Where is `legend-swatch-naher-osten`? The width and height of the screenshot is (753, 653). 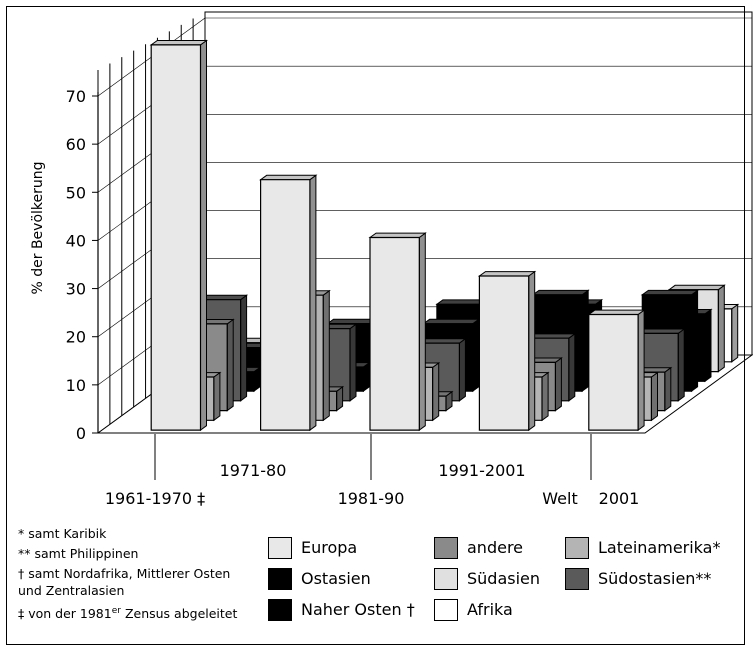
legend-swatch-naher-osten is located at coordinates (280, 610).